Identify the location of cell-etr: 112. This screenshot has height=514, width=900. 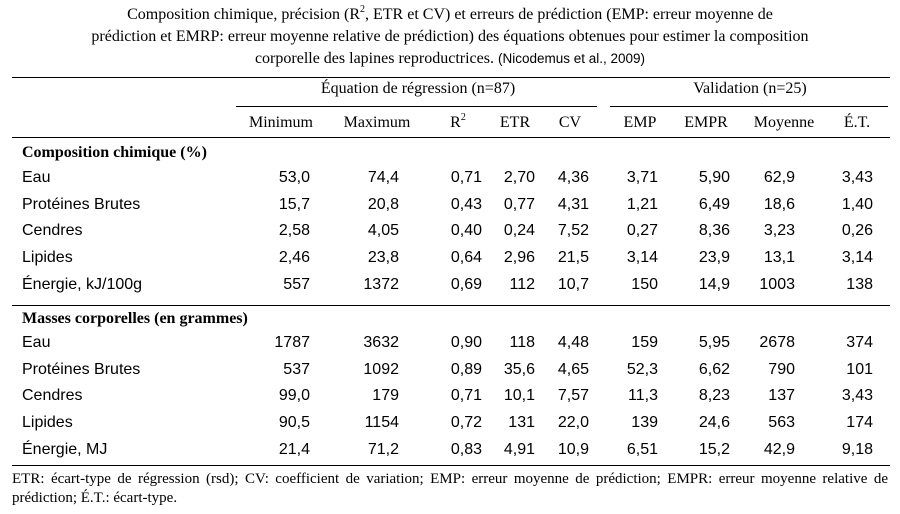
(522, 284).